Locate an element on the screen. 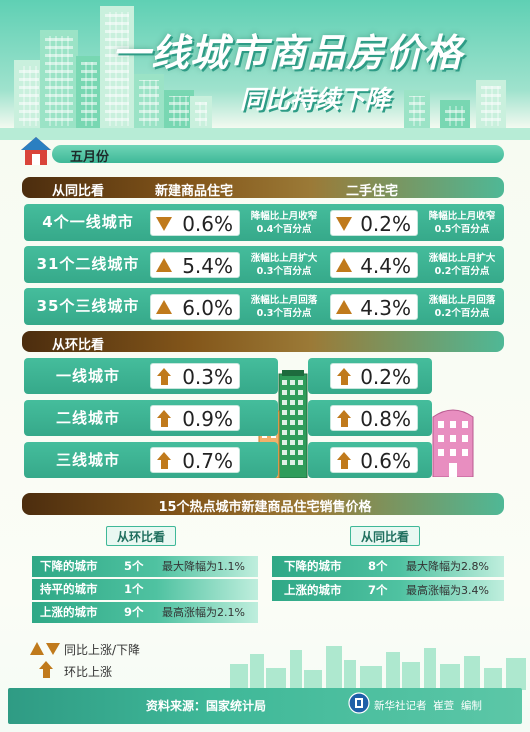  legend-up-arrow-icon is located at coordinates (46, 669).